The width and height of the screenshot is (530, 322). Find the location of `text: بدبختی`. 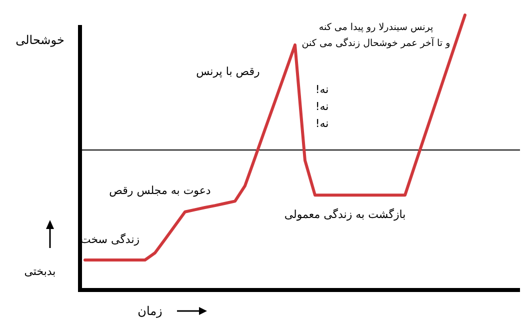

text: بدبختی is located at coordinates (40, 271).